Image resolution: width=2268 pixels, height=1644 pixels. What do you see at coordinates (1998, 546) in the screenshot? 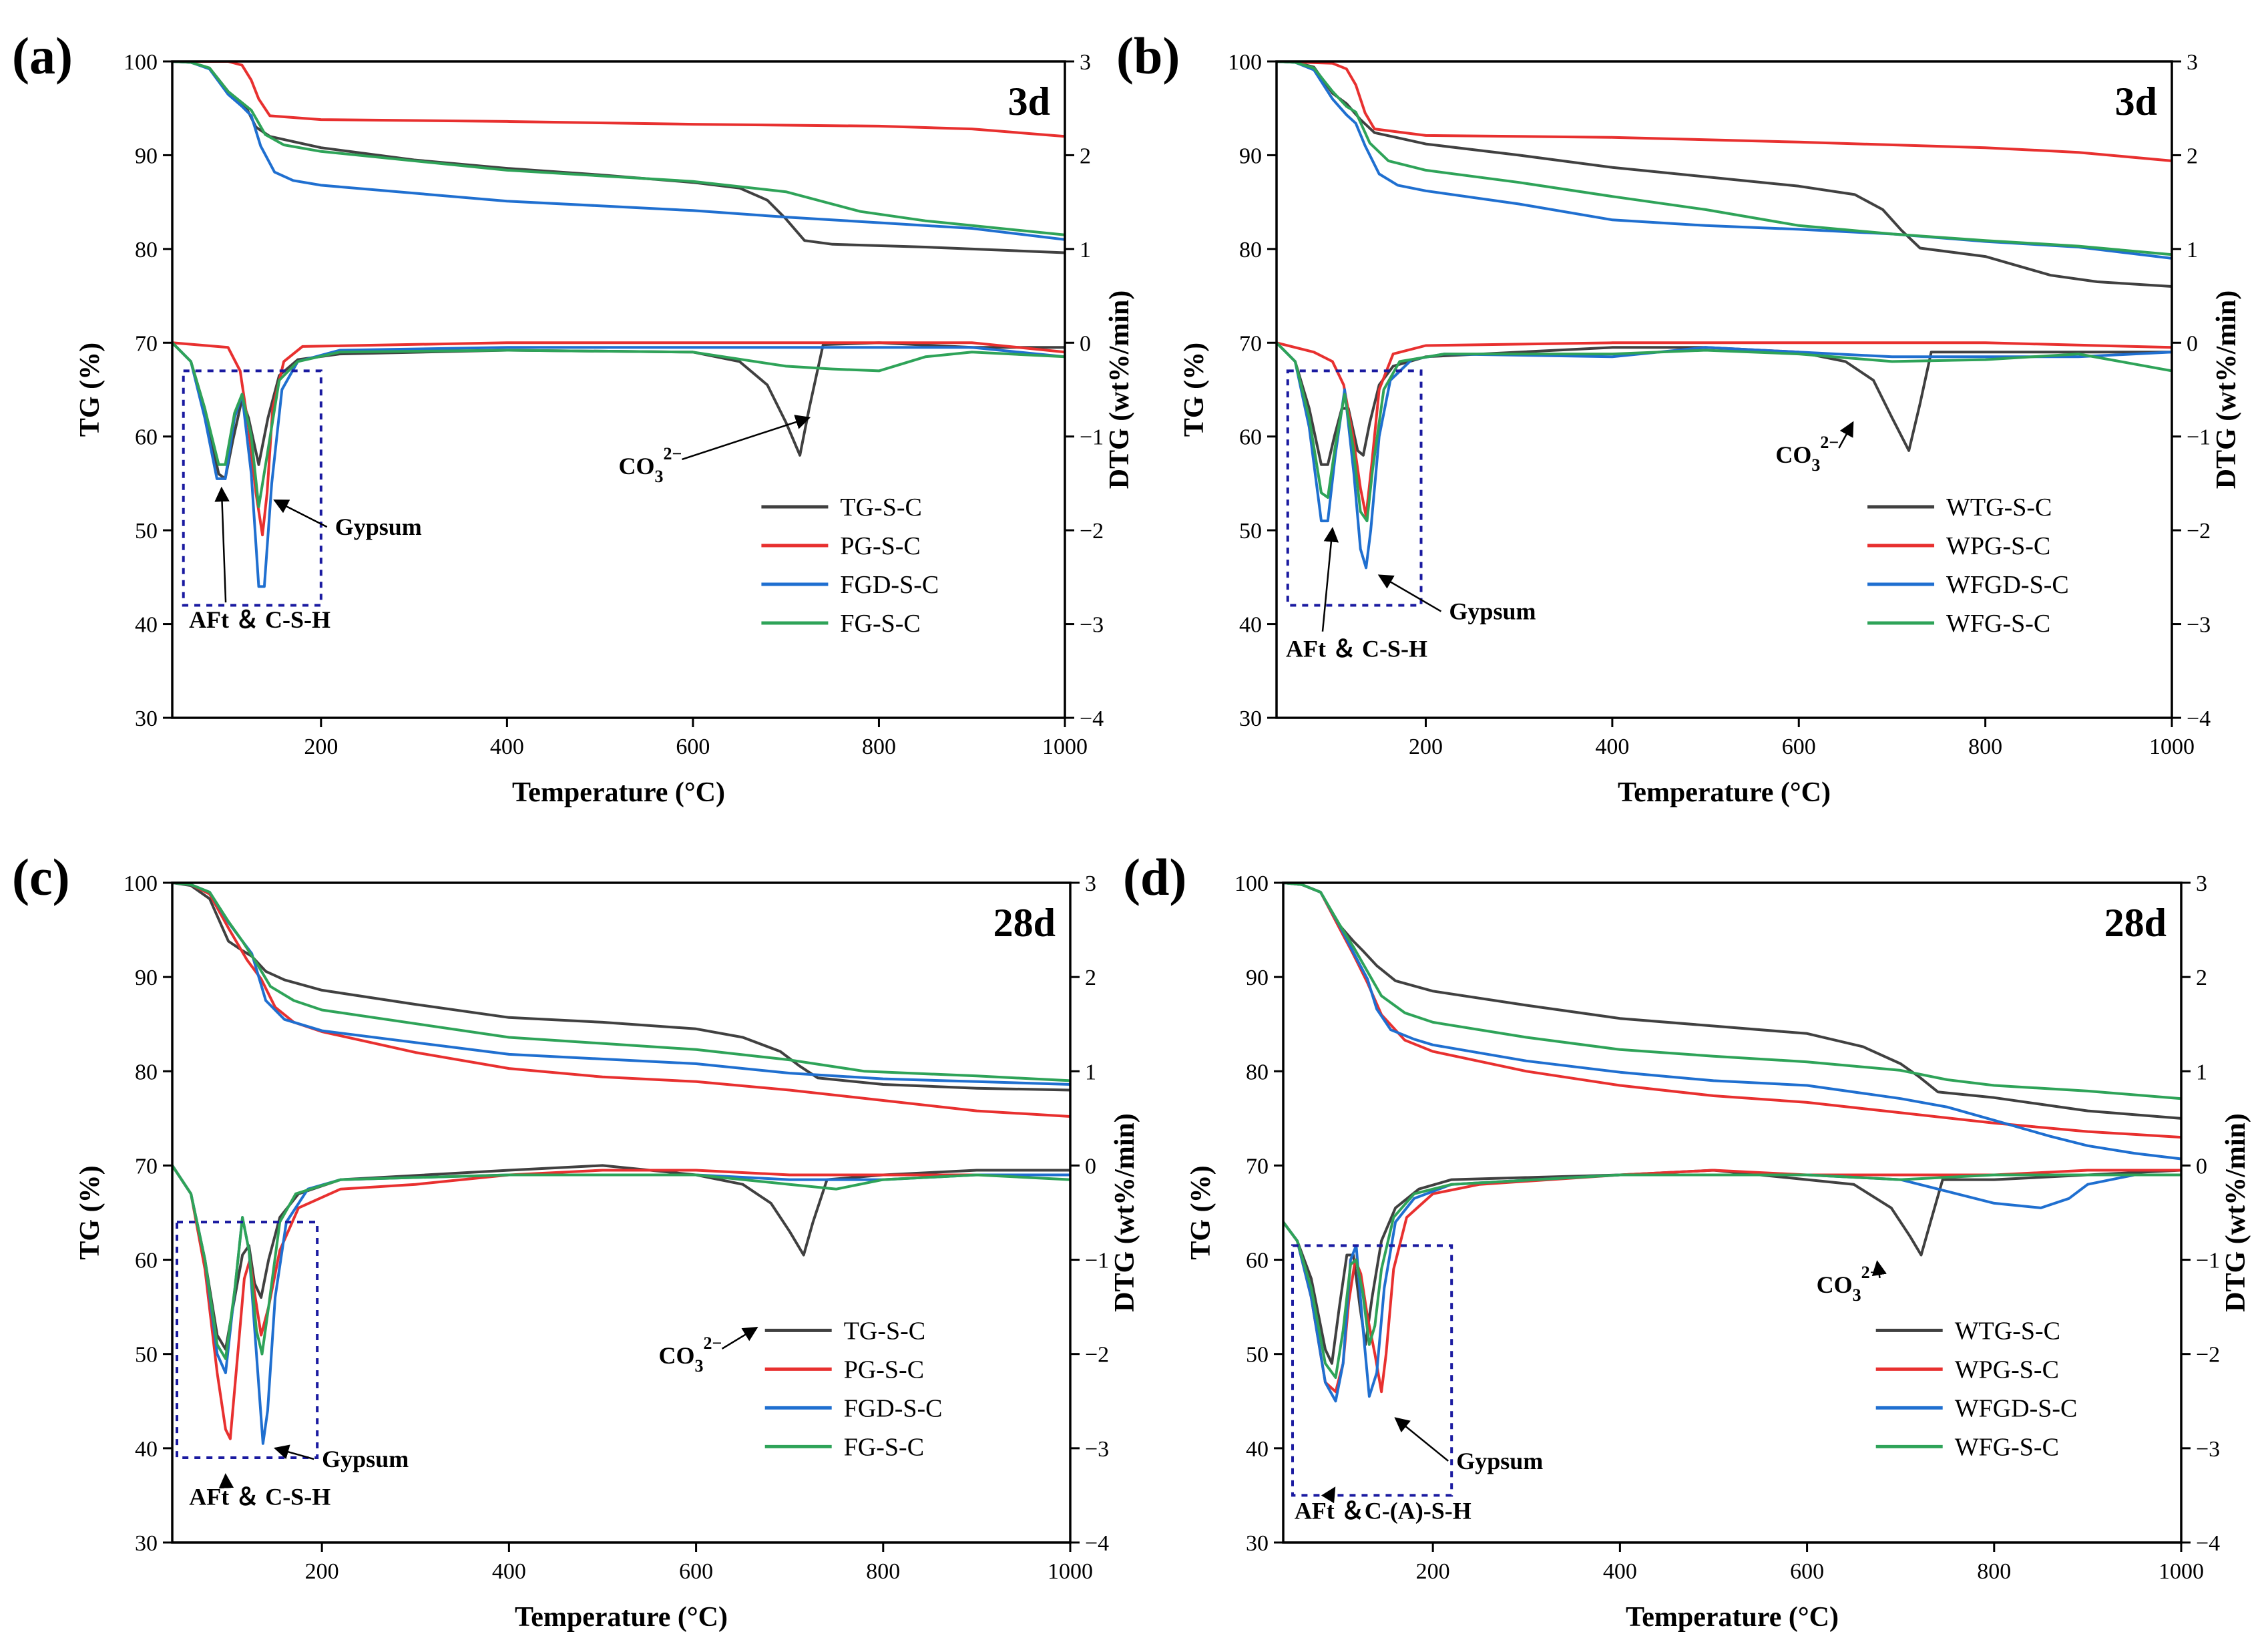
I see `legend-label: WPG-S-C` at bounding box center [1998, 546].